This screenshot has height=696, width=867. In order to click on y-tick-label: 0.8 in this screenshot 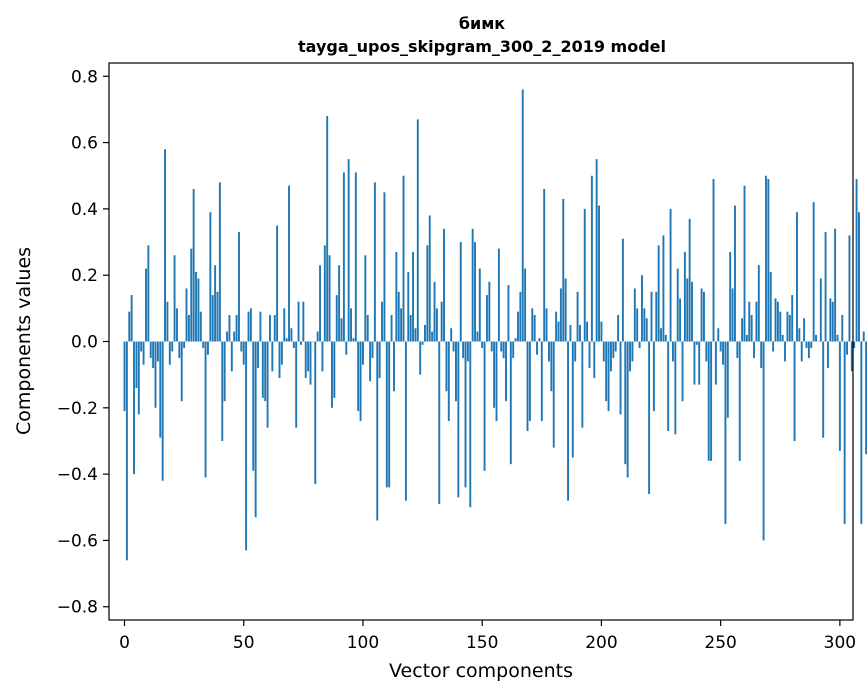, I will do `click(84, 77)`.